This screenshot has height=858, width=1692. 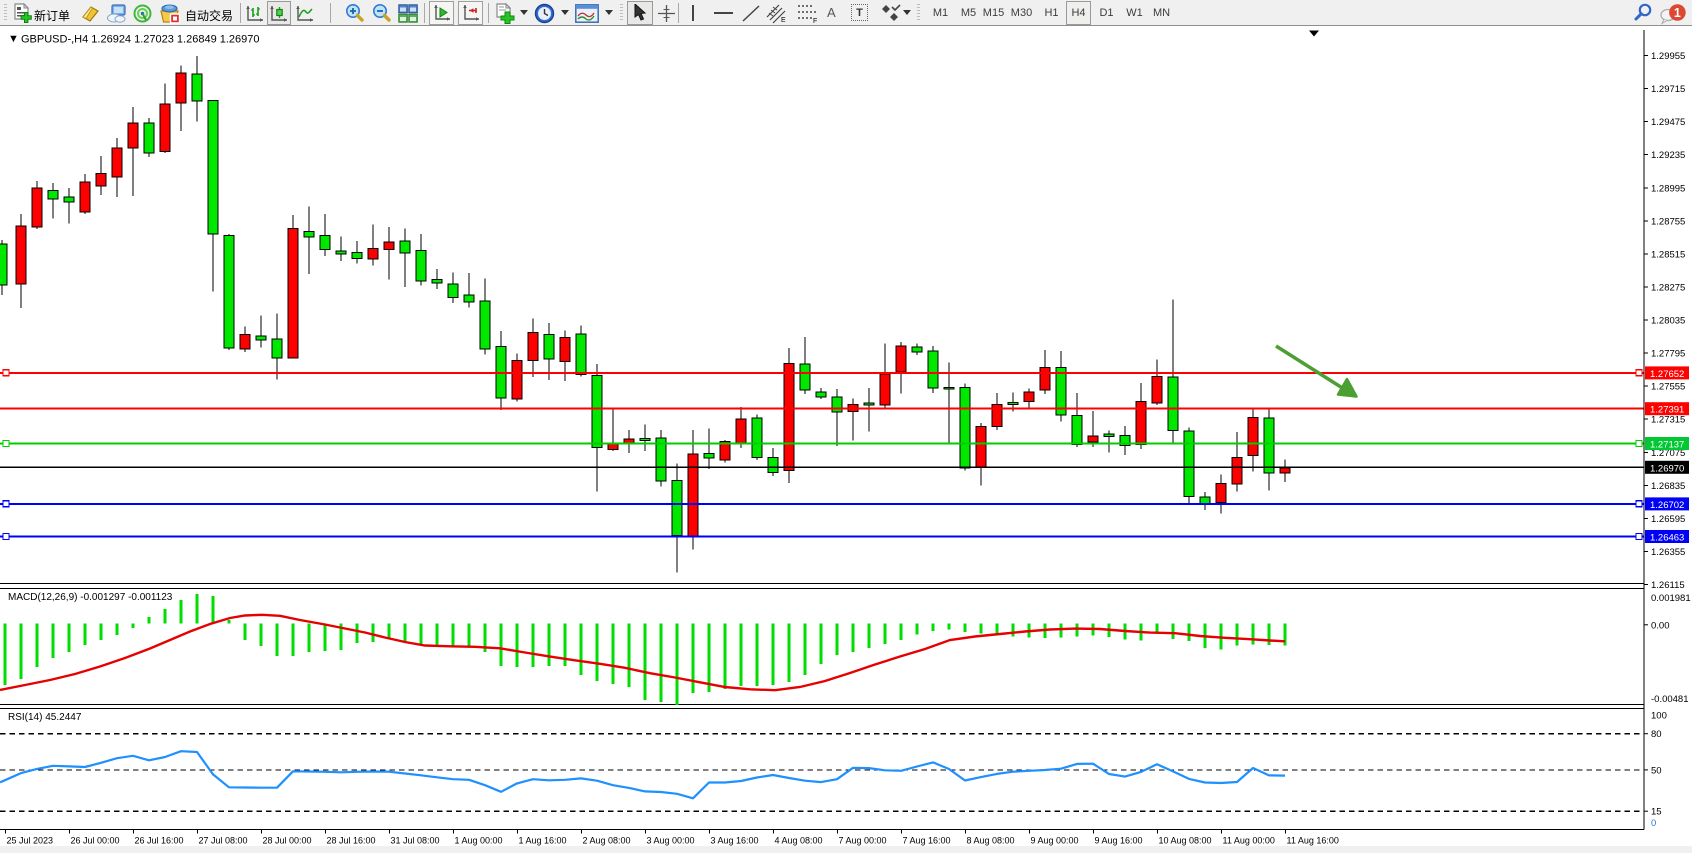 I want to click on svg-text: 1.29955, so click(x=1668, y=56).